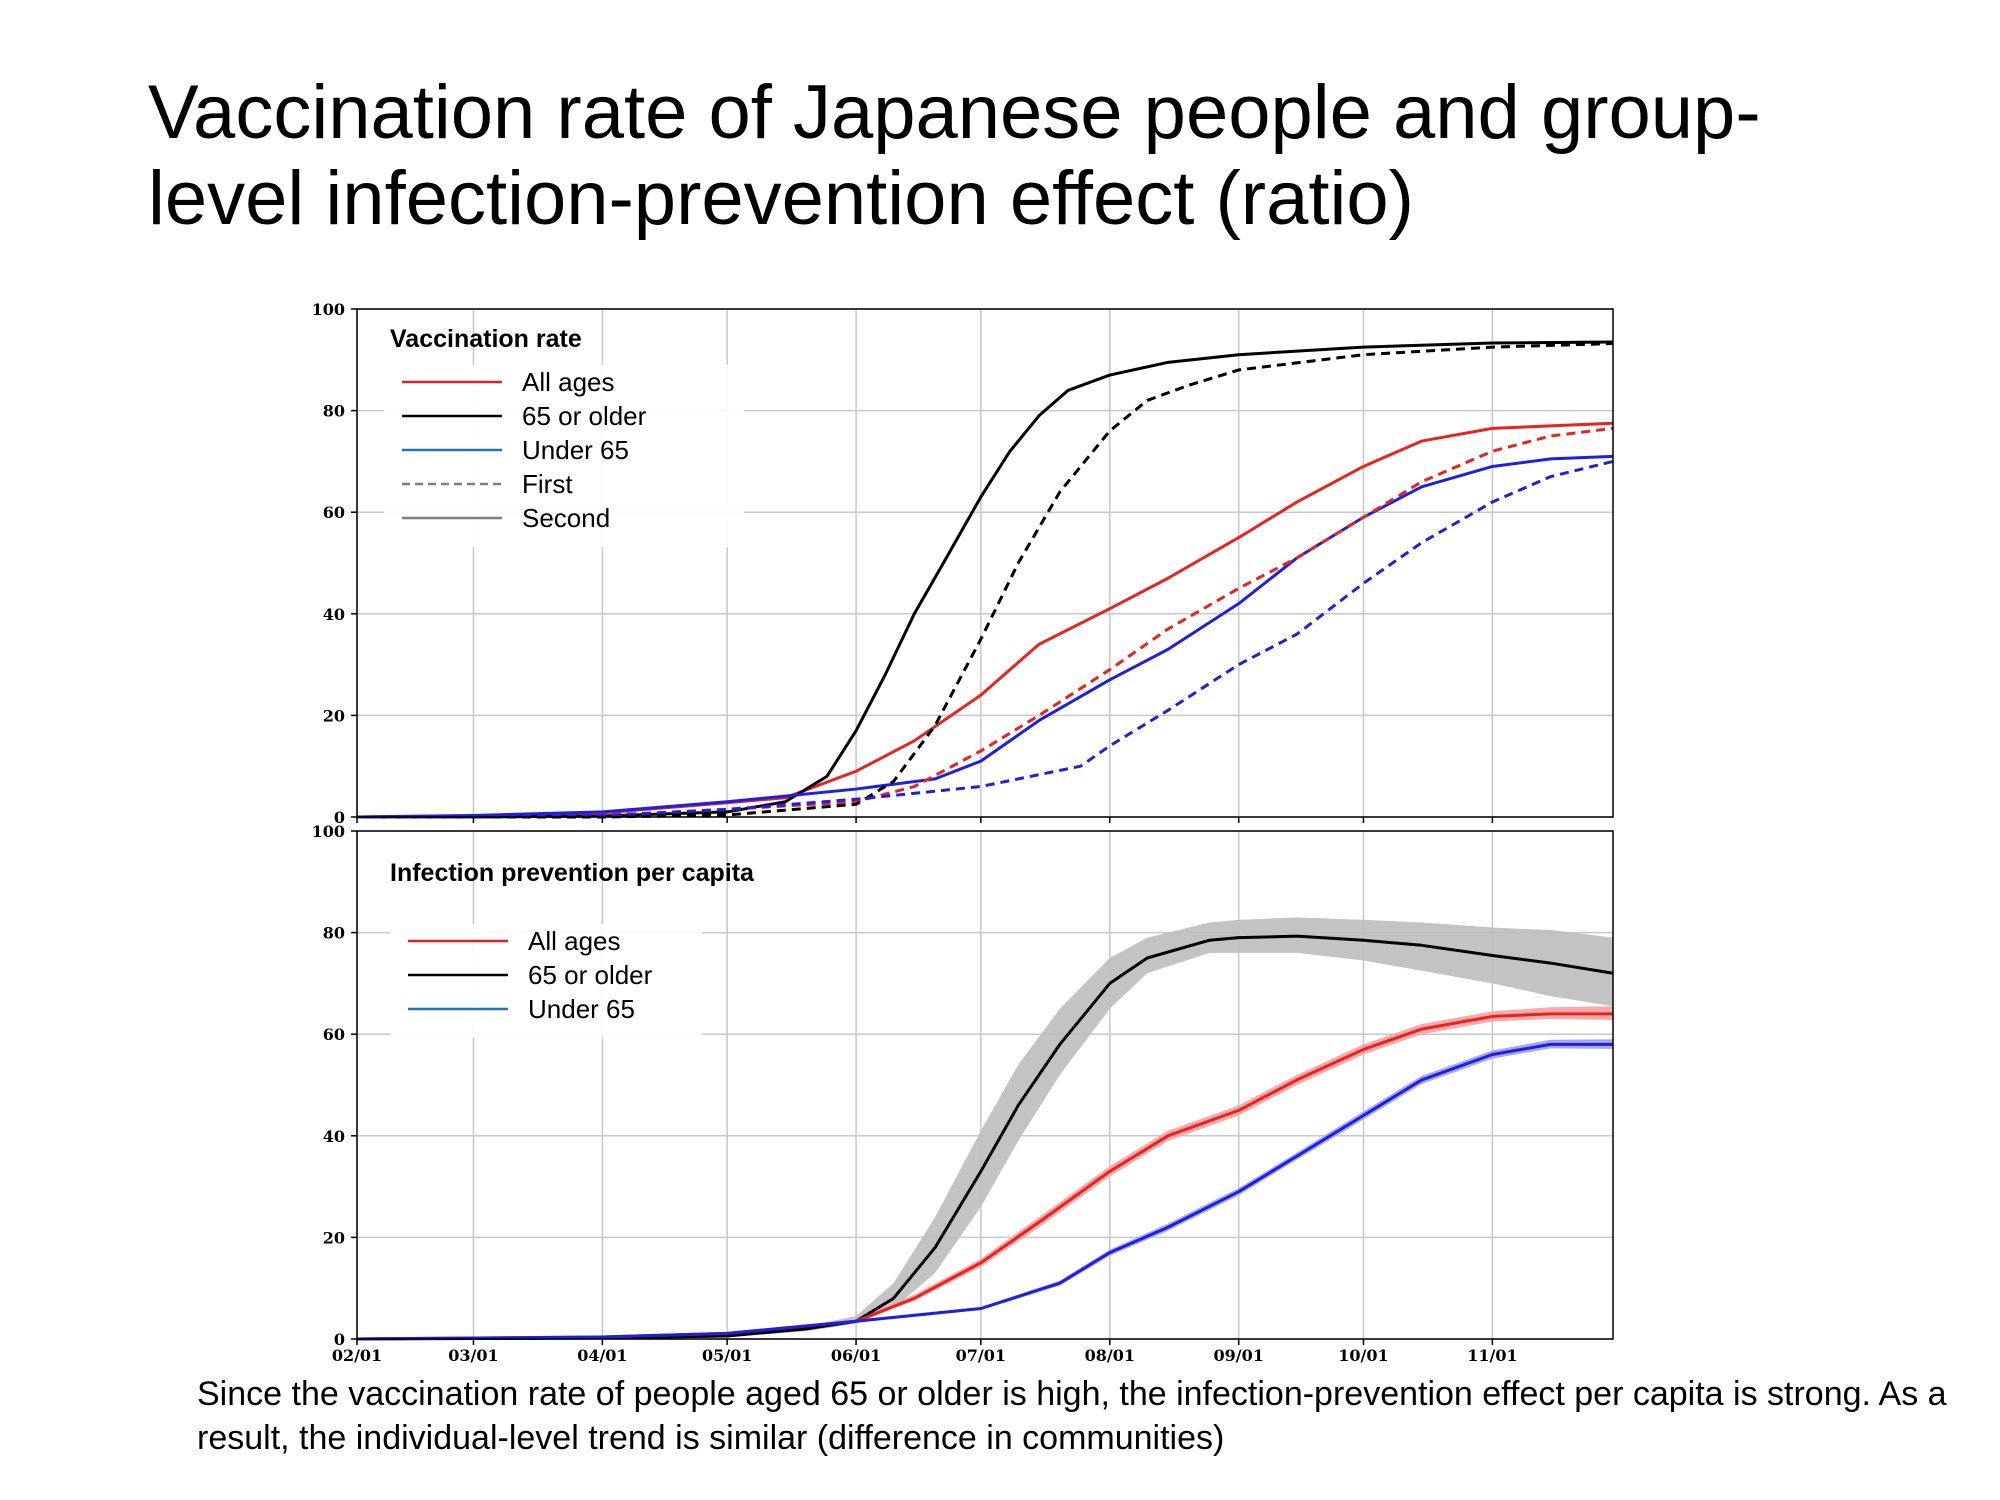 The image size is (2000, 1500). I want to click on panel-title: Infection prevention per capita, so click(572, 873).